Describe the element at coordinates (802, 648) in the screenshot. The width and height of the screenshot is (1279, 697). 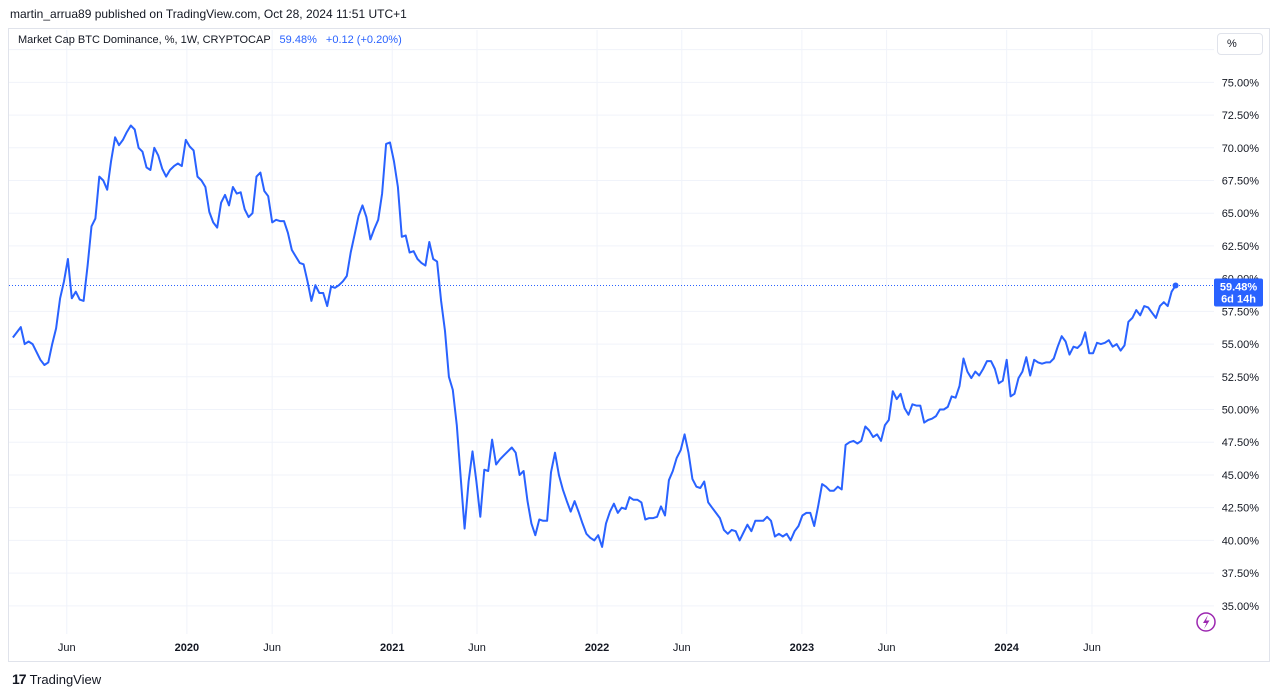
I see `x-tick-label: 2023` at that location.